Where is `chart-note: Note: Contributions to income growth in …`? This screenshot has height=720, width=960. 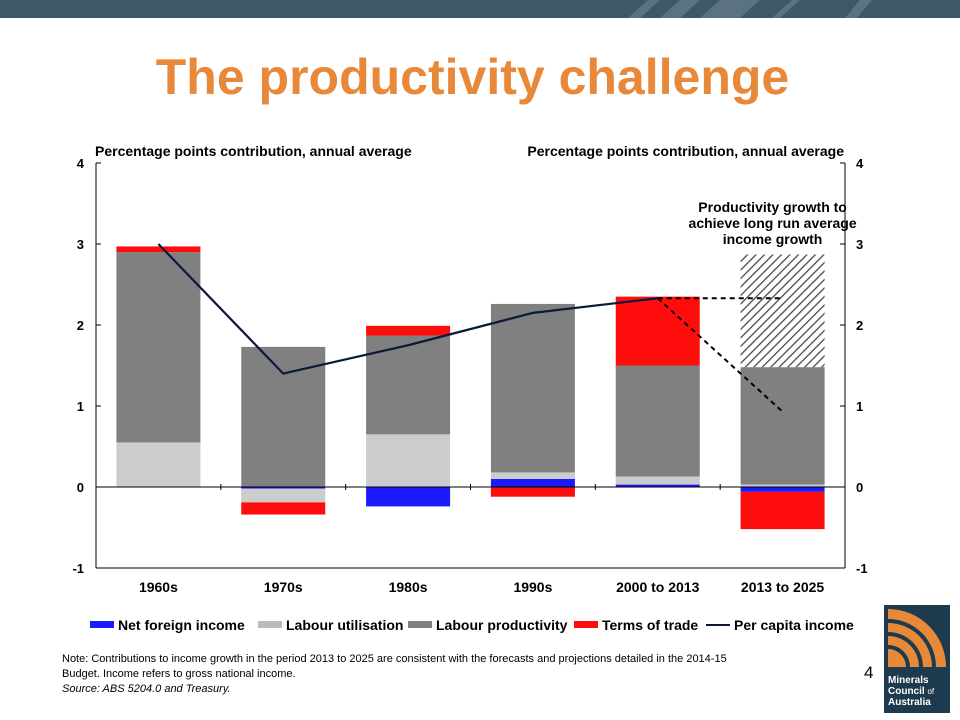
chart-note: Note: Contributions to income growth in … is located at coordinates (462, 674).